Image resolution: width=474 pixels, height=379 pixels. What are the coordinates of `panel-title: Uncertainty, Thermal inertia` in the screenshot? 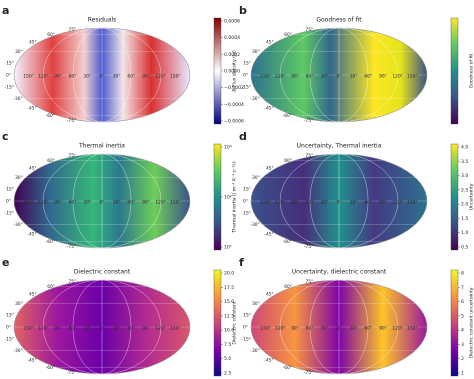 It's located at (339, 146).